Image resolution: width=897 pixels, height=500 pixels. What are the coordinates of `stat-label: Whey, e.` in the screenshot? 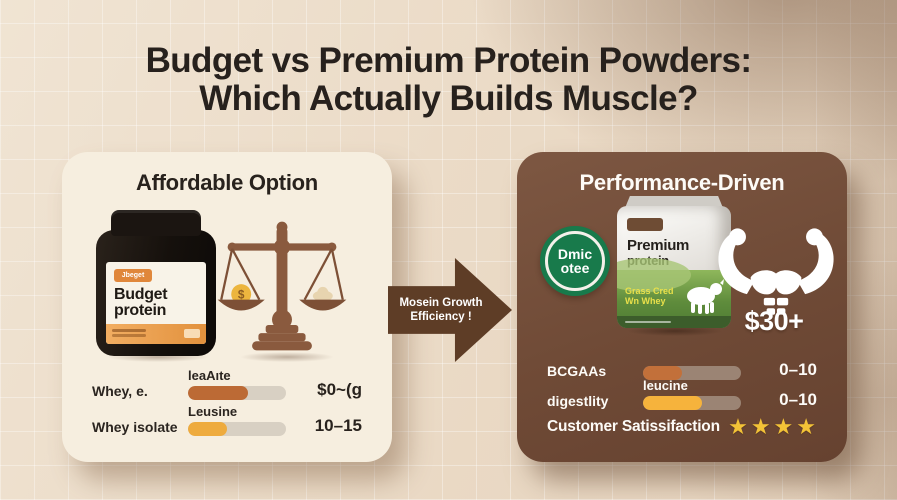 It's located at (120, 391).